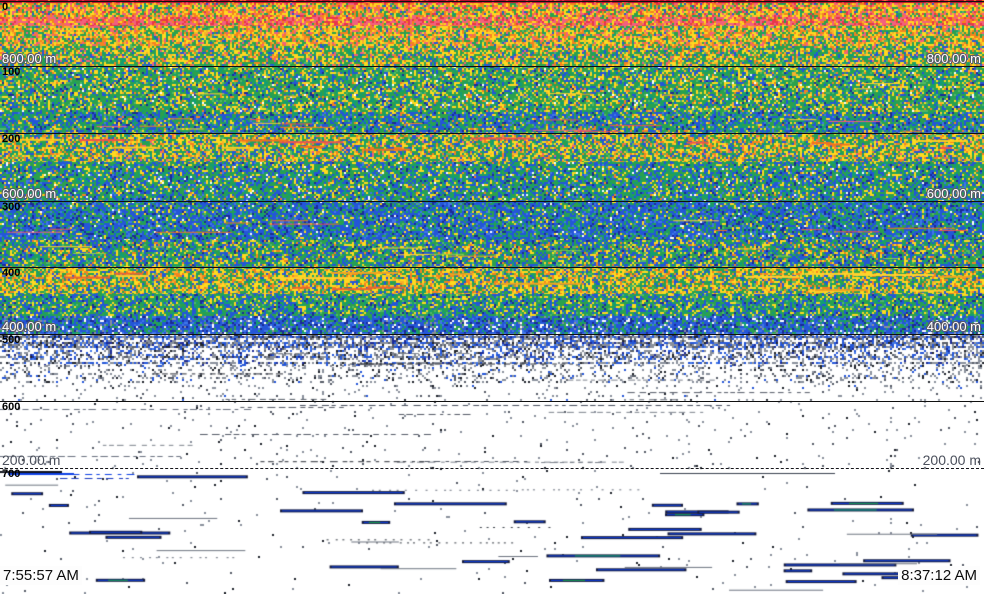 This screenshot has width=984, height=594. I want to click on depth-tick-label-700: 700, so click(11, 474).